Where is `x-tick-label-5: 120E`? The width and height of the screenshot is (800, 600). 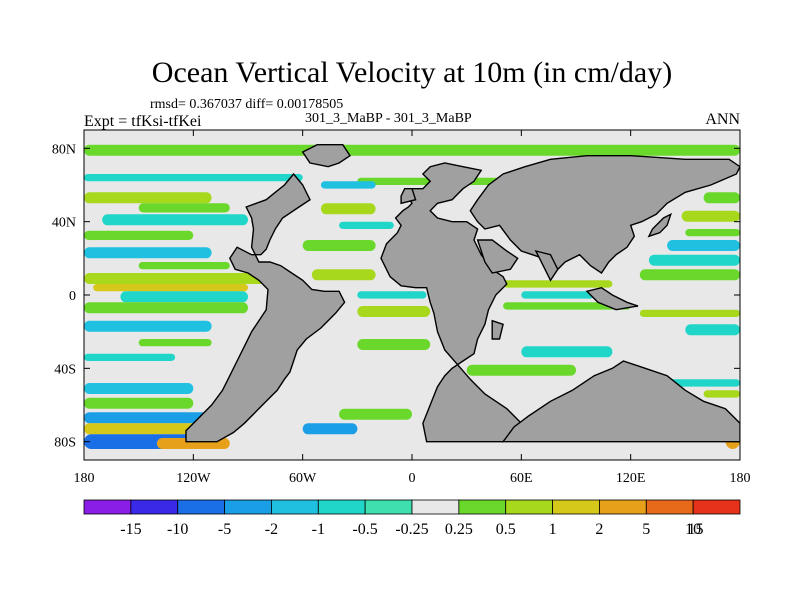
x-tick-label-5: 120E is located at coordinates (631, 478).